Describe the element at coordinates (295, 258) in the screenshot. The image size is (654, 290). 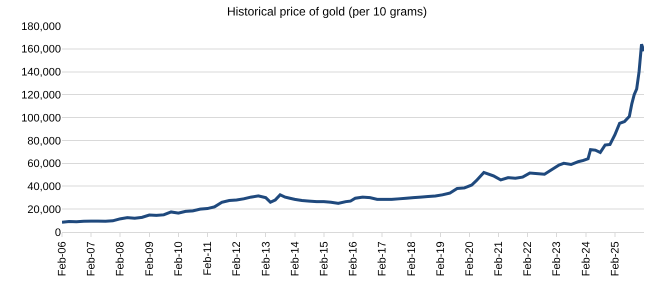
I see `x-tick-label: Feb-14` at that location.